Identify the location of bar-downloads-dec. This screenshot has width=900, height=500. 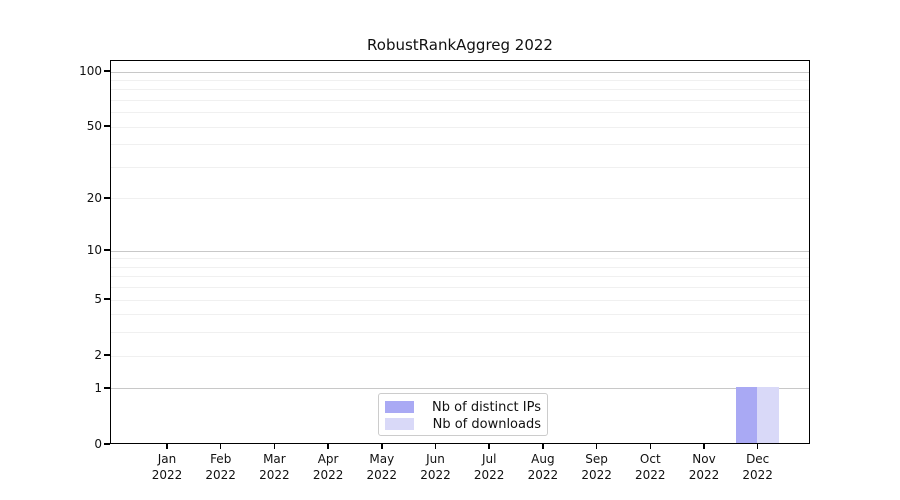
(768, 415).